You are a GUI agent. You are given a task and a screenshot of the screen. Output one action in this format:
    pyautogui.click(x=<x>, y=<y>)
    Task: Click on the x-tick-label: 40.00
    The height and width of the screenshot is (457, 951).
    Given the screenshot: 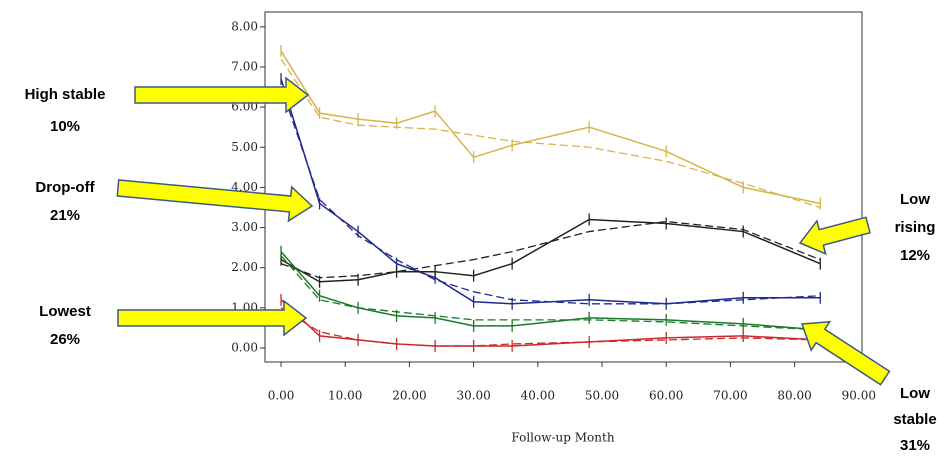 What is the action you would take?
    pyautogui.click(x=538, y=396)
    